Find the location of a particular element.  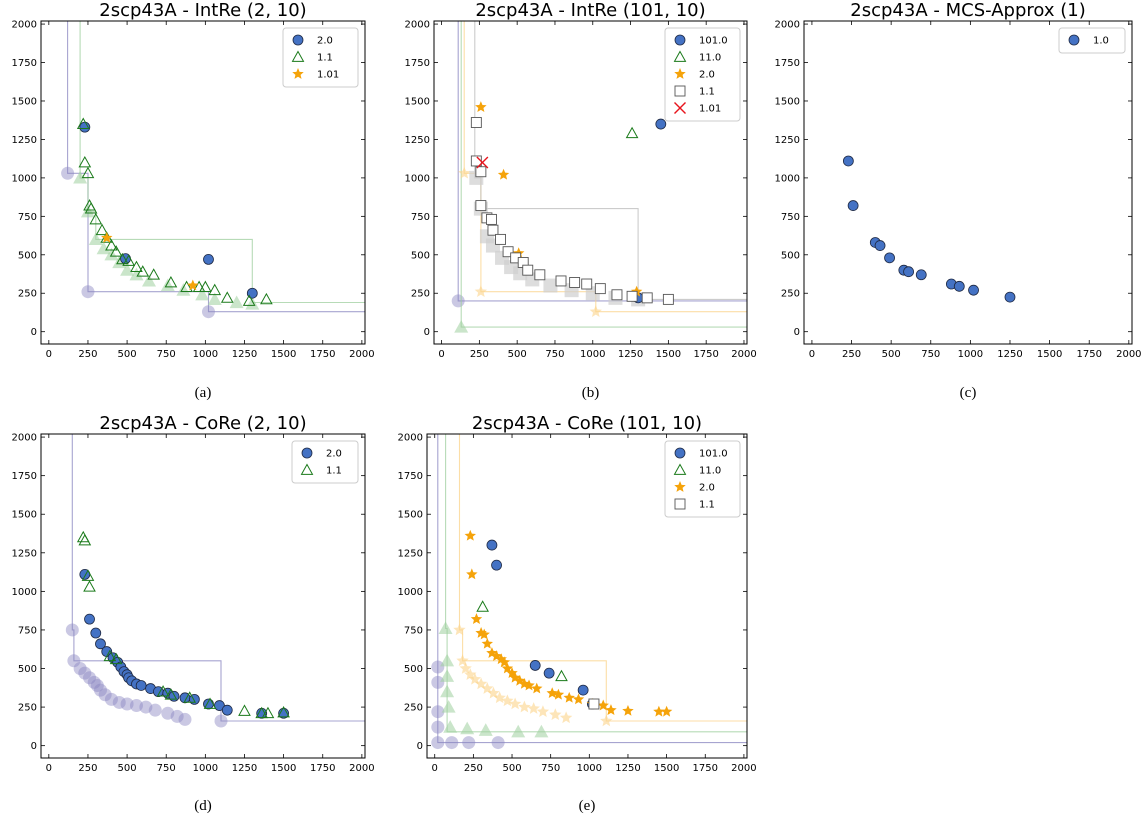

x-tick-label: 1250 is located at coordinates (244, 768).